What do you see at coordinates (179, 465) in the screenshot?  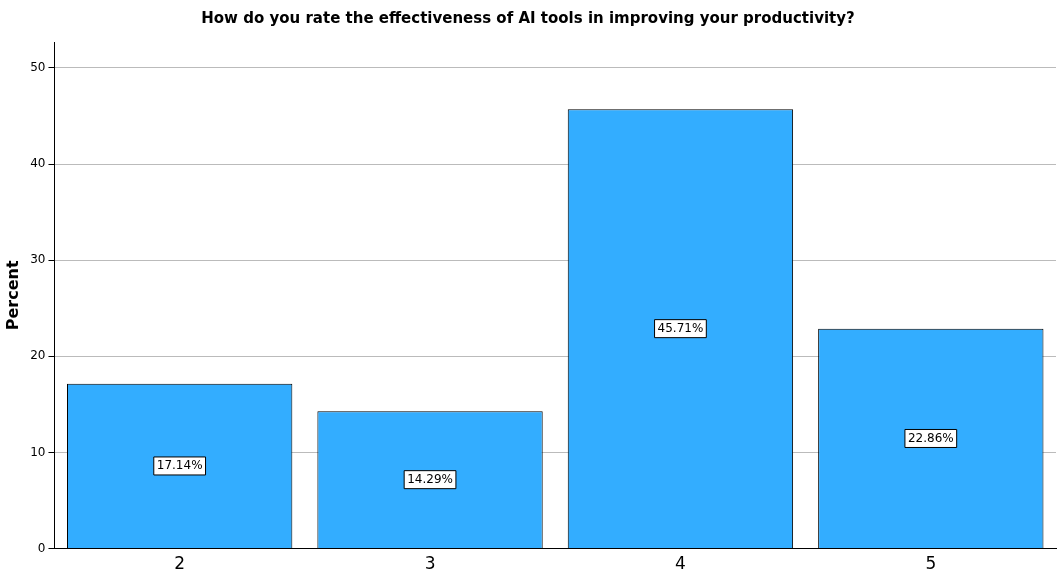 I see `data-label: 17.14%` at bounding box center [179, 465].